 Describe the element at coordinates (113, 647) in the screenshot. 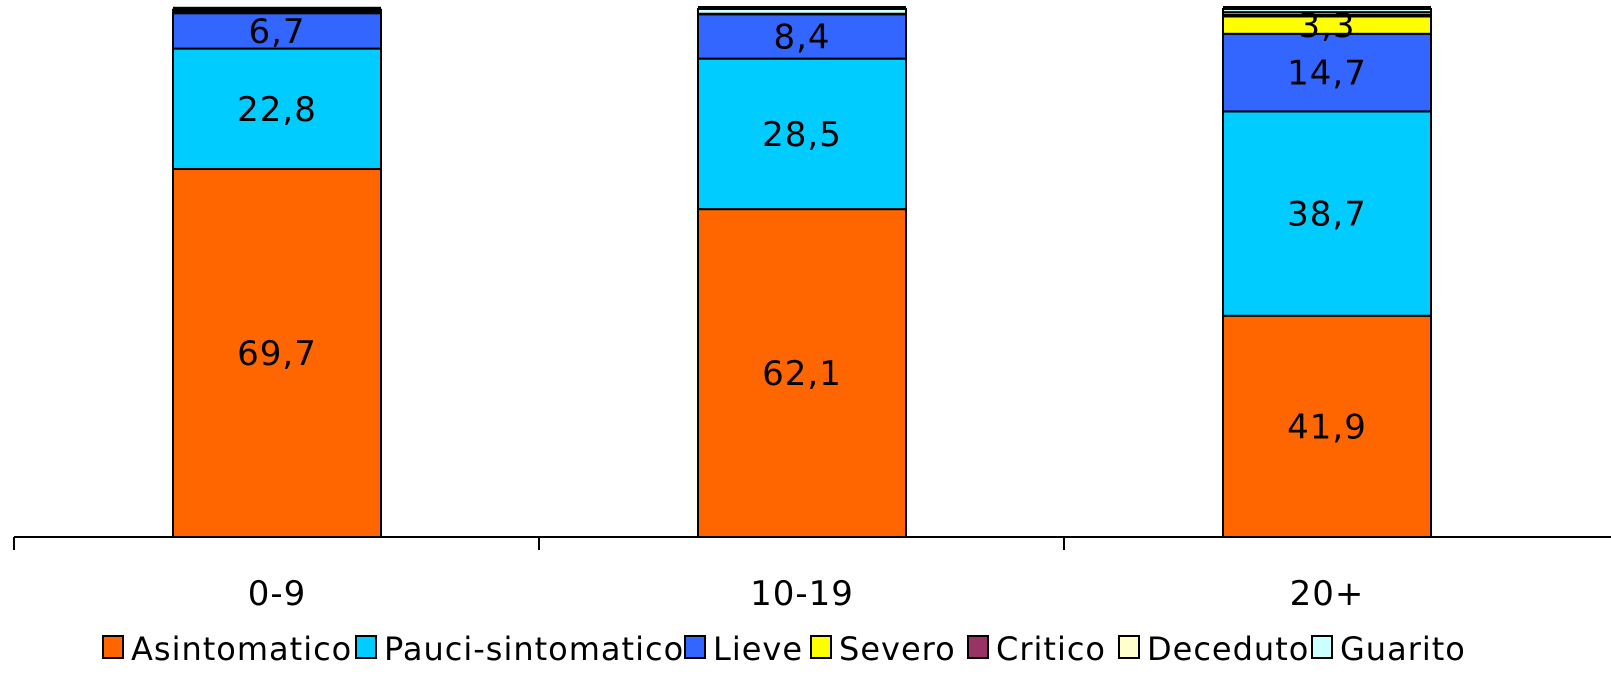

I see `legend-swatch-asintomatico` at that location.